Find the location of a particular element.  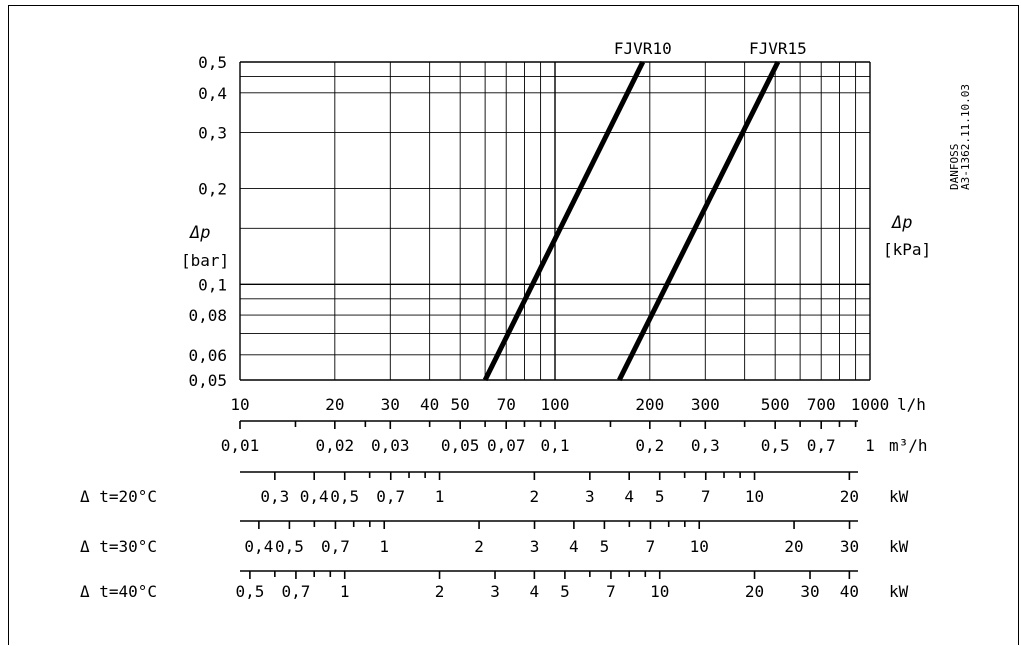

scale-label-m3h: 0,05 is located at coordinates (460, 445).